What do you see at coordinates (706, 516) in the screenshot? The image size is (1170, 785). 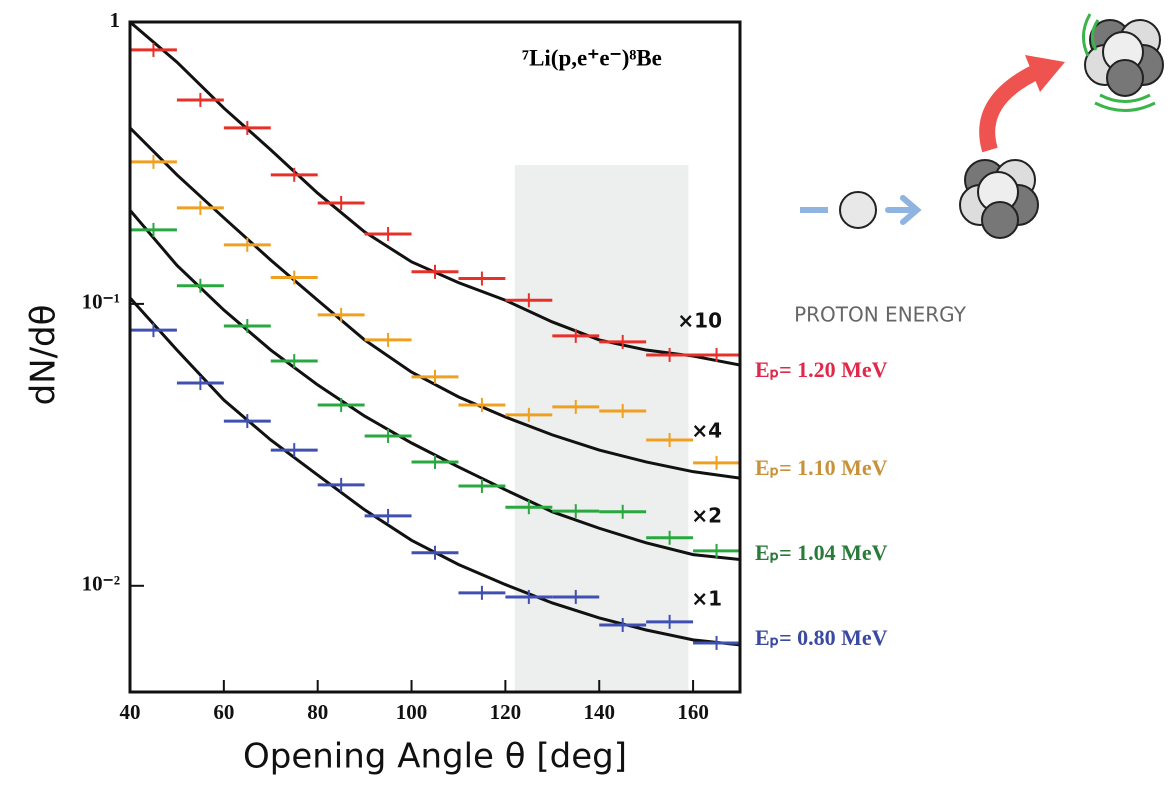 I see `factor-label: ×2` at bounding box center [706, 516].